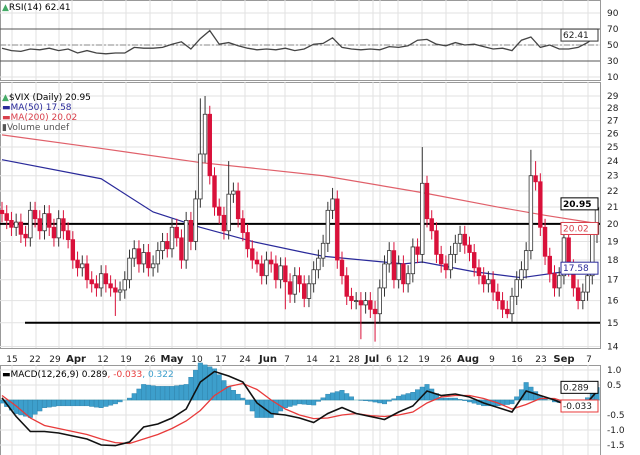 This screenshot has width=640, height=455. I want to click on price-legend-title: $VIX (Daily) 20.95, so click(49, 98).